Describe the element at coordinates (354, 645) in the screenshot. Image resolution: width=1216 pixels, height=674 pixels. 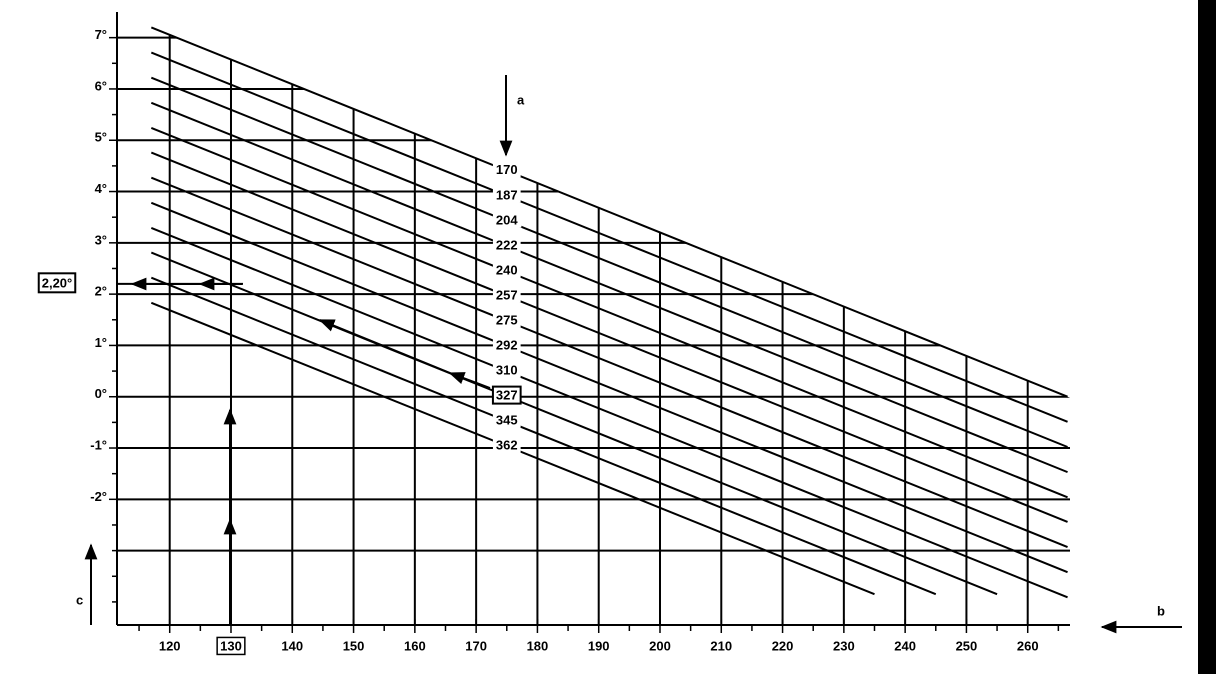
I see `x-tick-label: 150` at that location.